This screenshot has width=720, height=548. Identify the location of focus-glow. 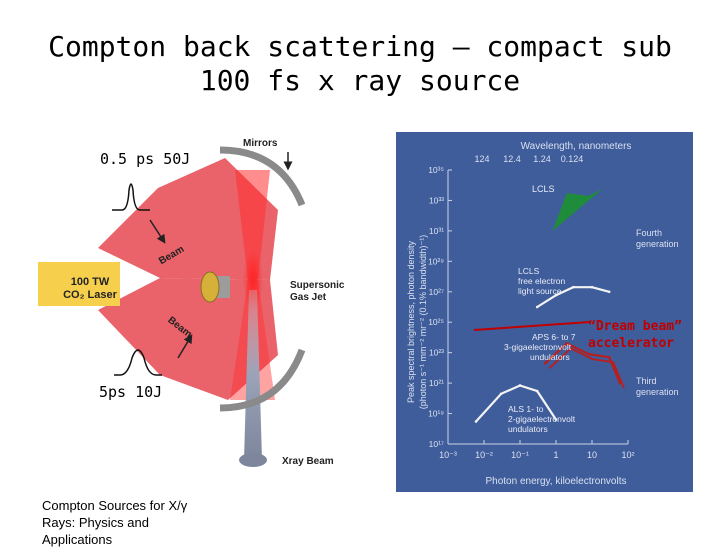
(253, 280).